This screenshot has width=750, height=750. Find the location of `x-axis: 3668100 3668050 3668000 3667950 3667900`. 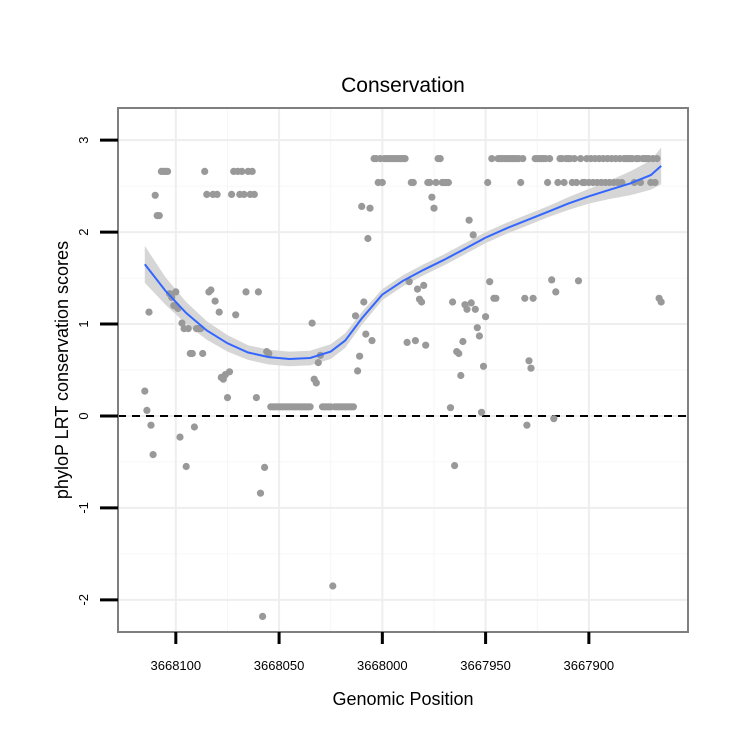

x-axis: 3668100 3668050 3668000 3667950 3667900 is located at coordinates (382, 652).